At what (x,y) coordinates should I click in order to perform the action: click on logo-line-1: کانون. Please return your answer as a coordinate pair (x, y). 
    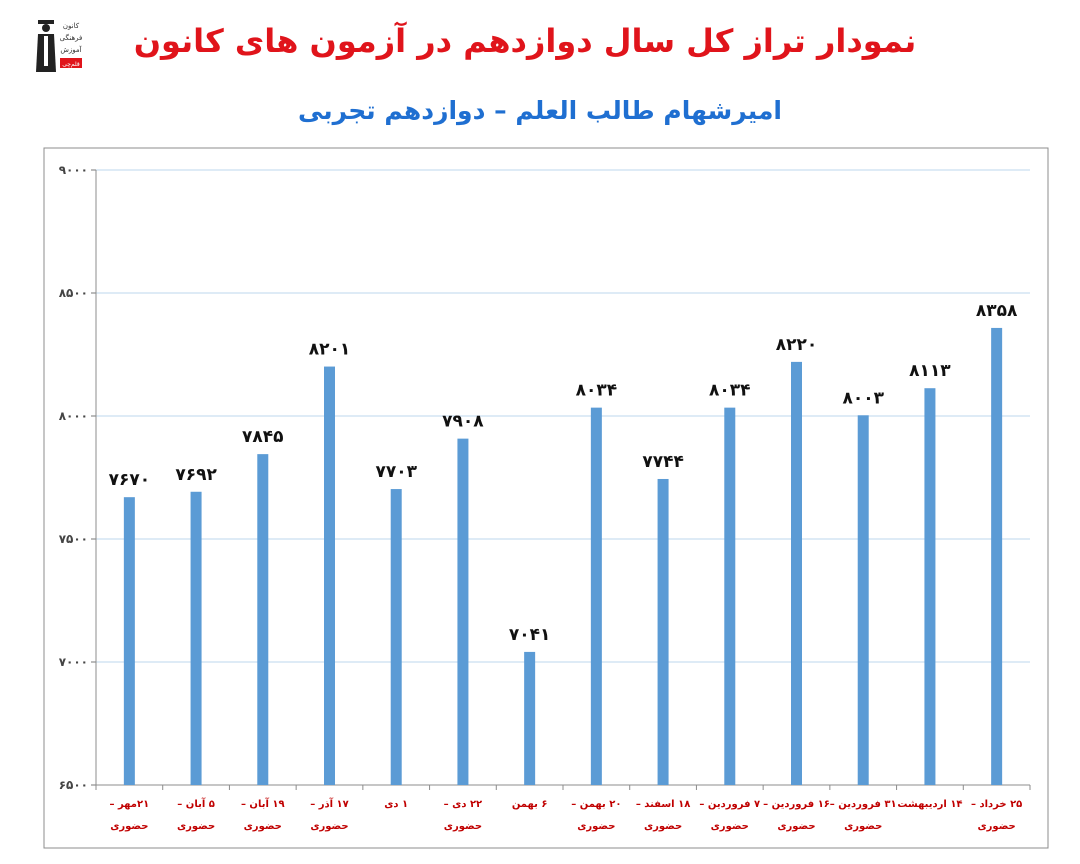
    Looking at the image, I should click on (71, 26).